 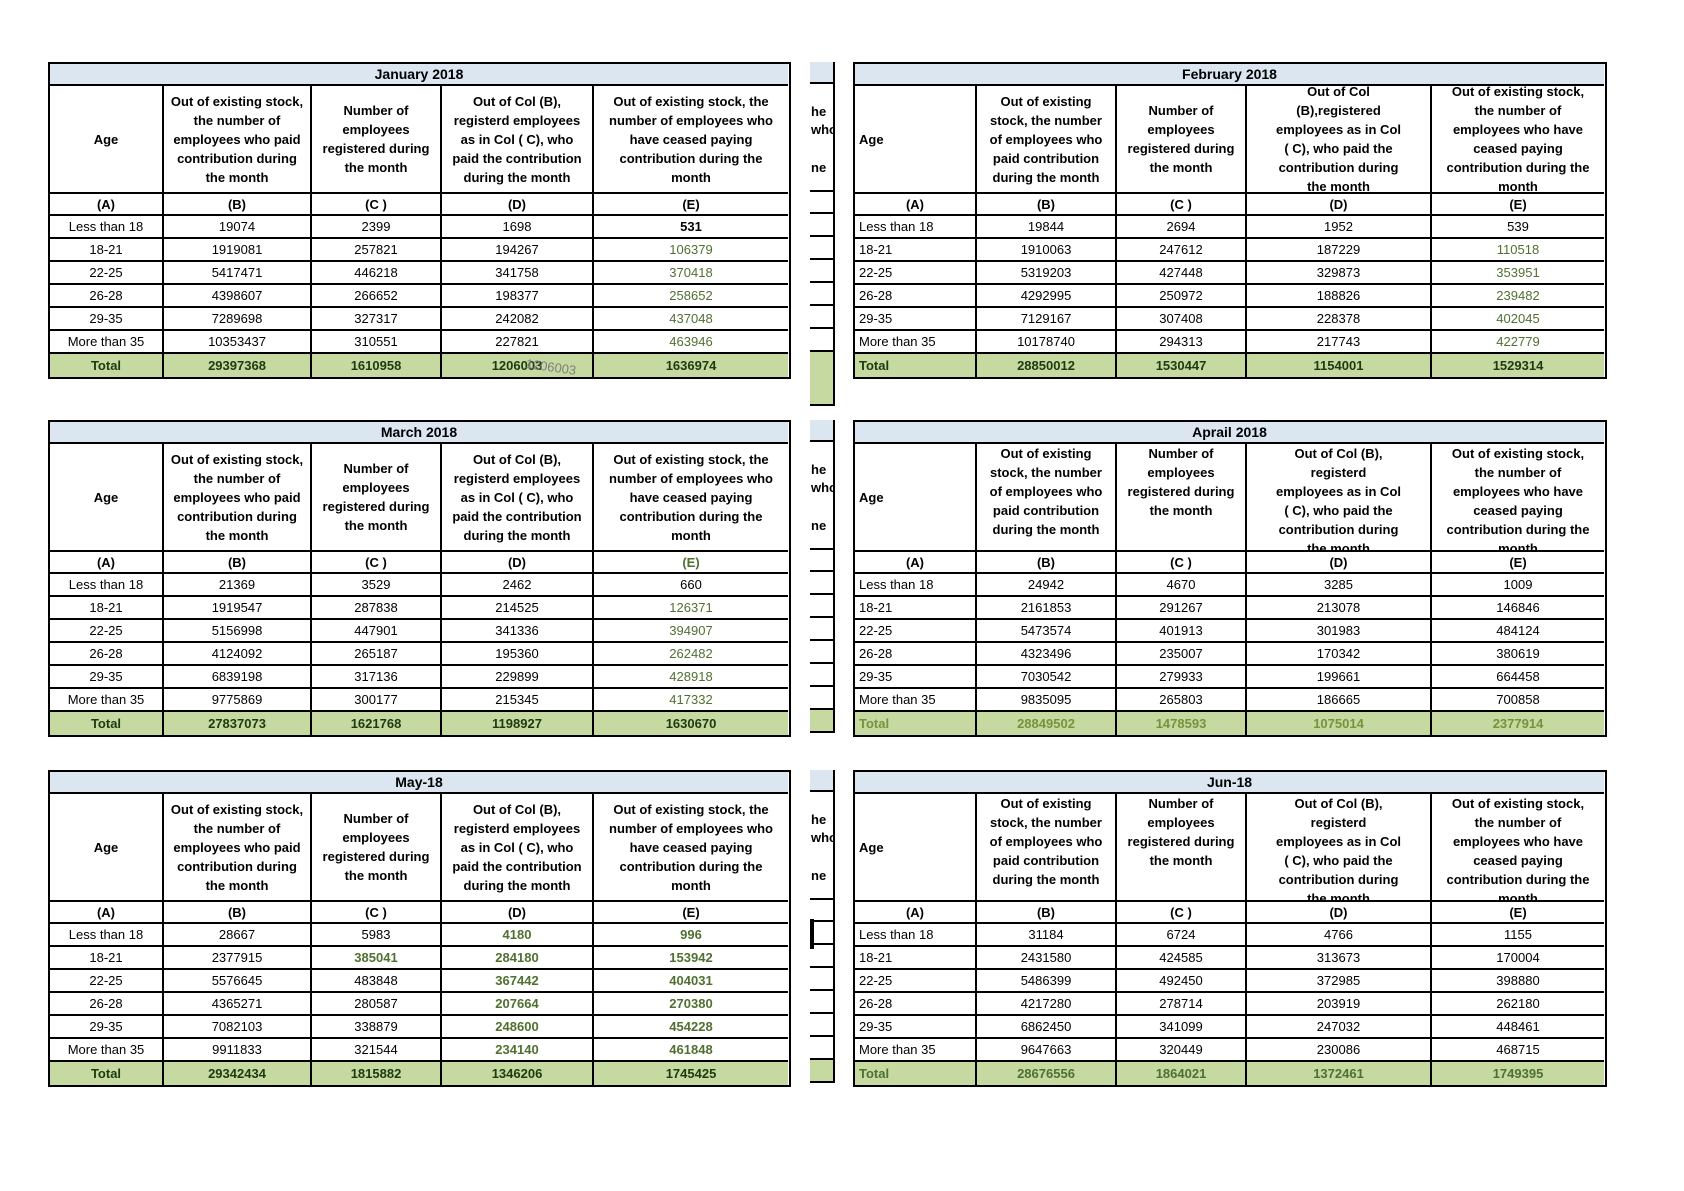 What do you see at coordinates (691, 958) in the screenshot?
I see `value-cell: 153942` at bounding box center [691, 958].